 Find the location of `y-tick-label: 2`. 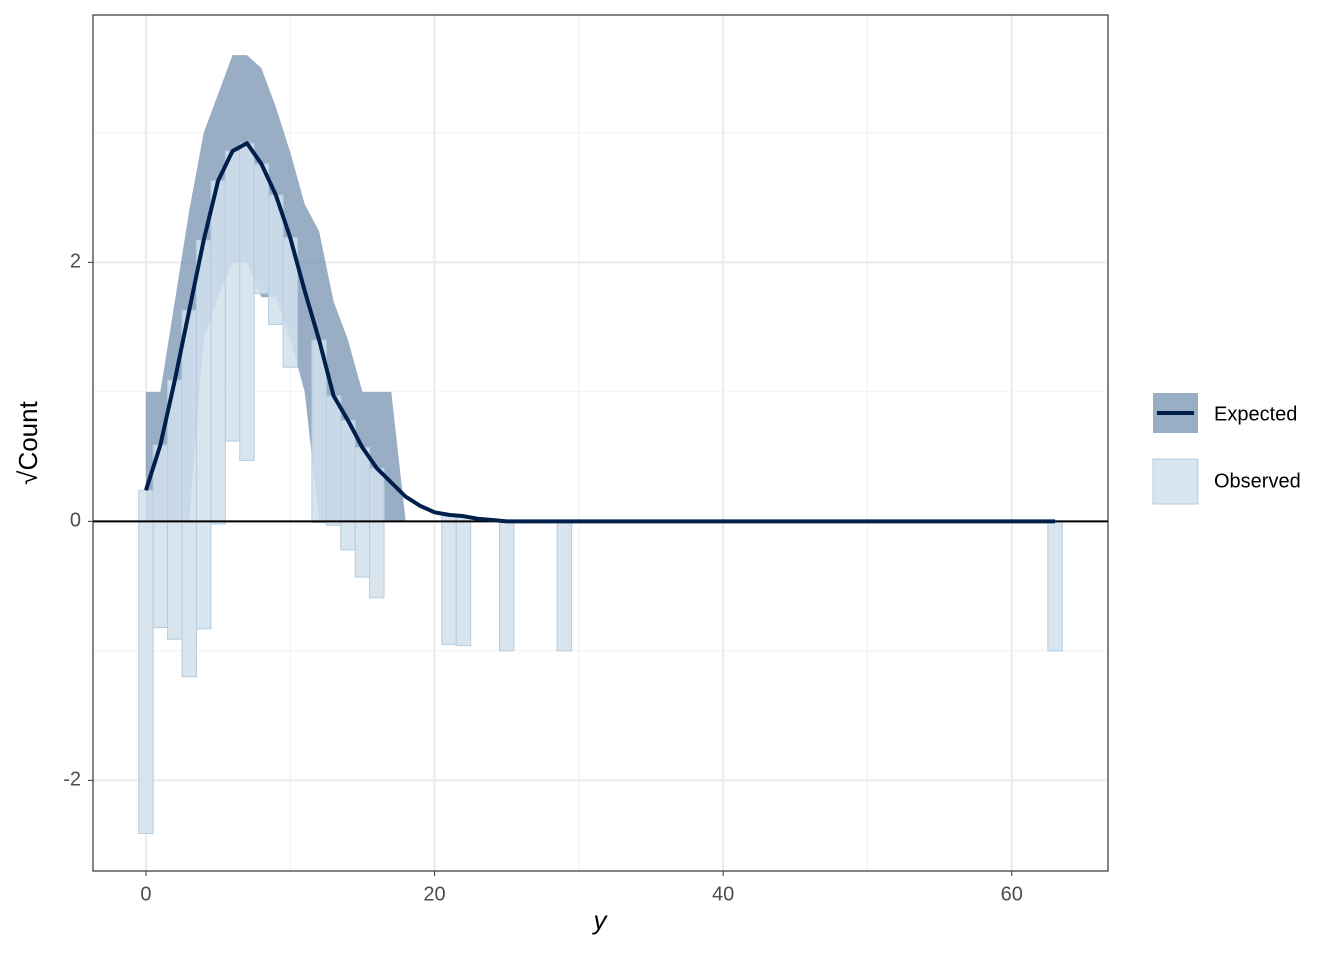

y-tick-label: 2 is located at coordinates (75, 262).